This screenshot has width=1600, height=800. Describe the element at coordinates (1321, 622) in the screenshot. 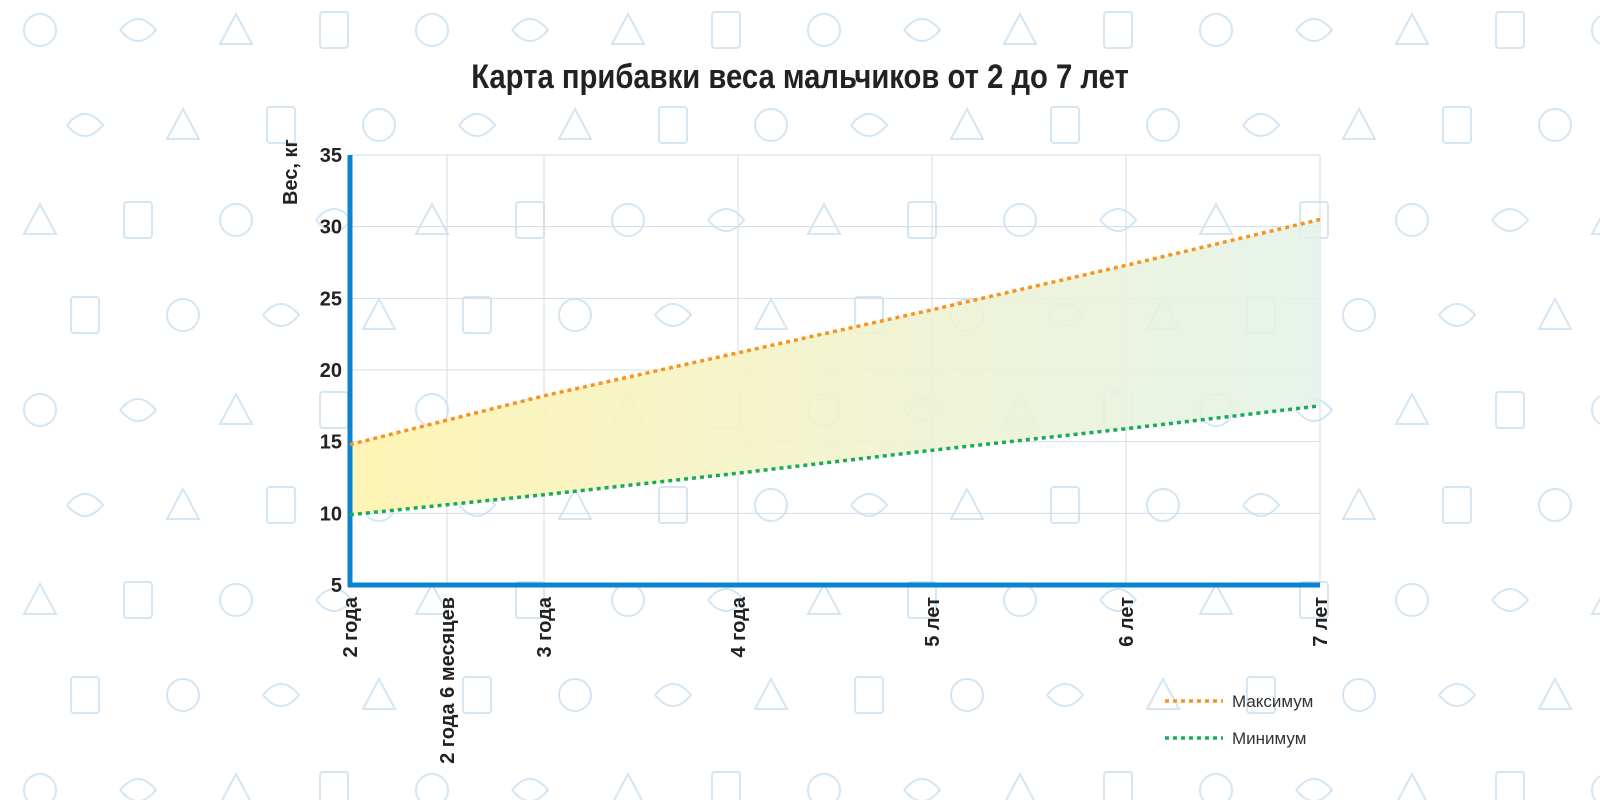

I see `x-tick-label: 7 лет` at that location.